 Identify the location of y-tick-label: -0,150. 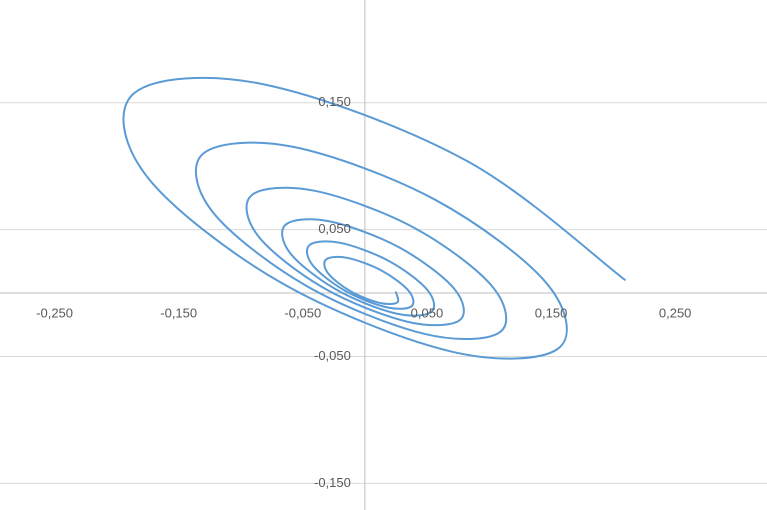
(332, 482).